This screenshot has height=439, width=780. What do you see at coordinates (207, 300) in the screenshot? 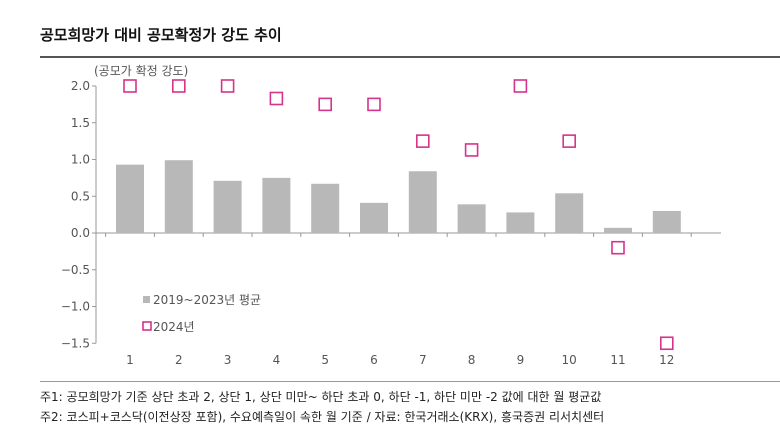
I see `legend-label: 2019~2023년 평균` at bounding box center [207, 300].